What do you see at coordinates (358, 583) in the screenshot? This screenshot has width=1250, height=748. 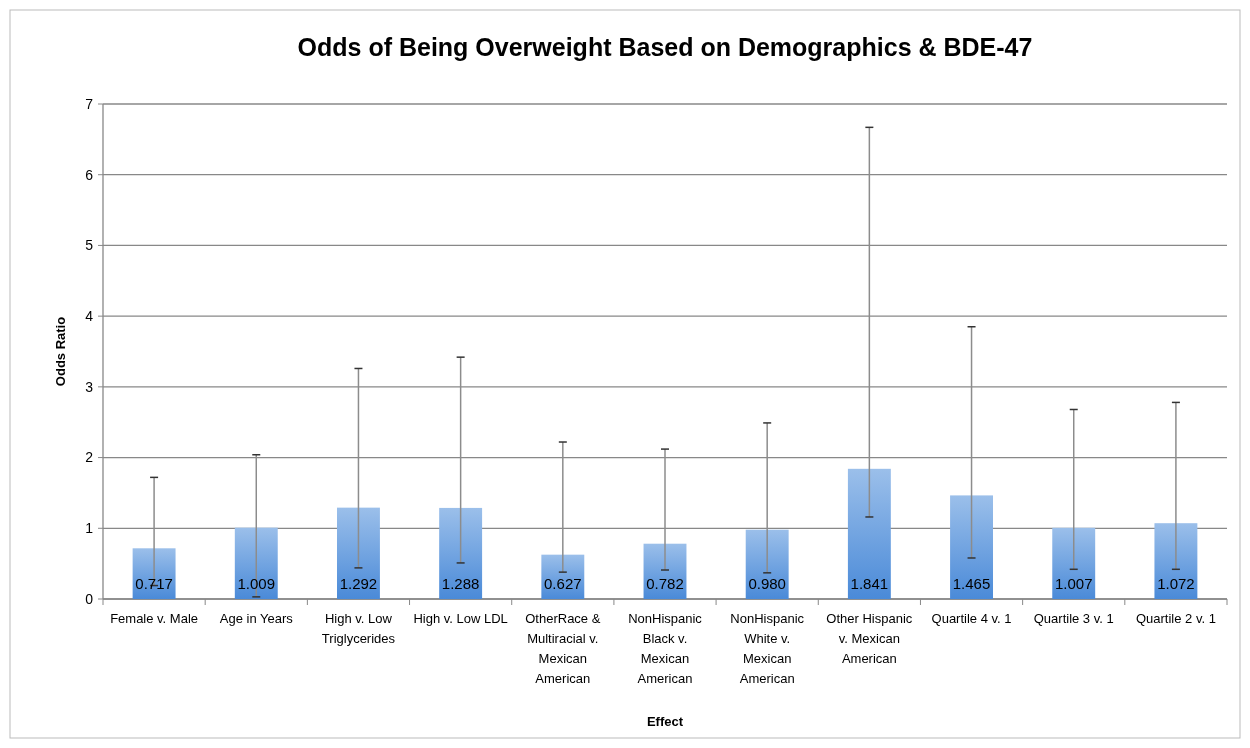 I see `data-label: 1.292` at bounding box center [358, 583].